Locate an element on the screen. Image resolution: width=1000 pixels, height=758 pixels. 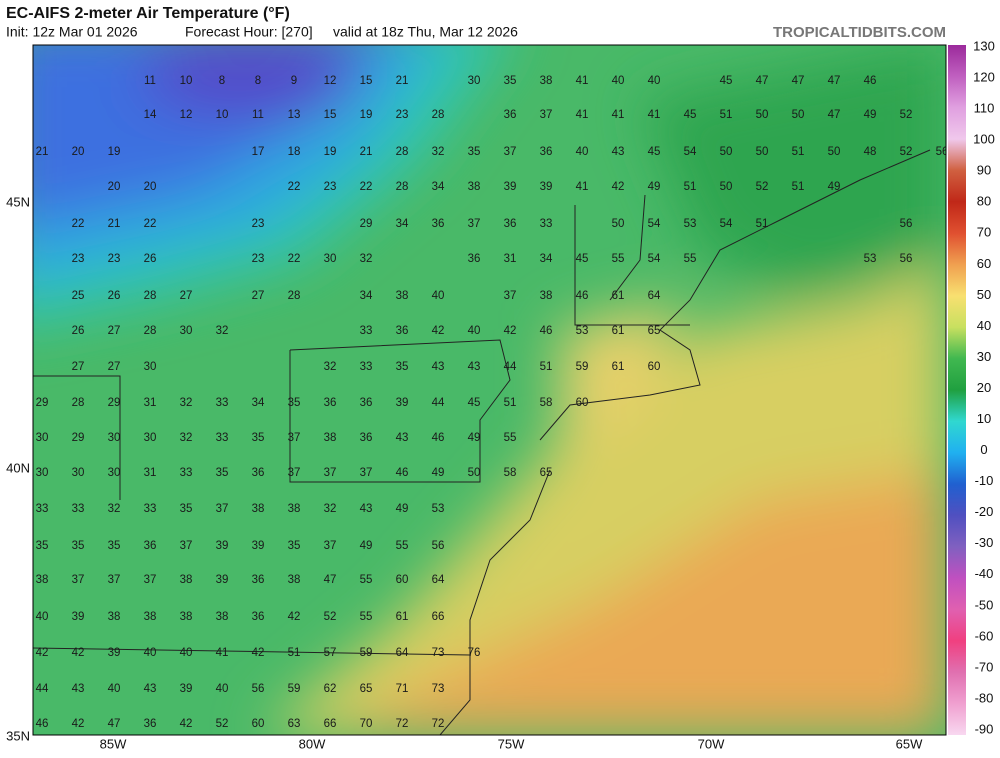
temperature-value: 63 is located at coordinates (294, 724).